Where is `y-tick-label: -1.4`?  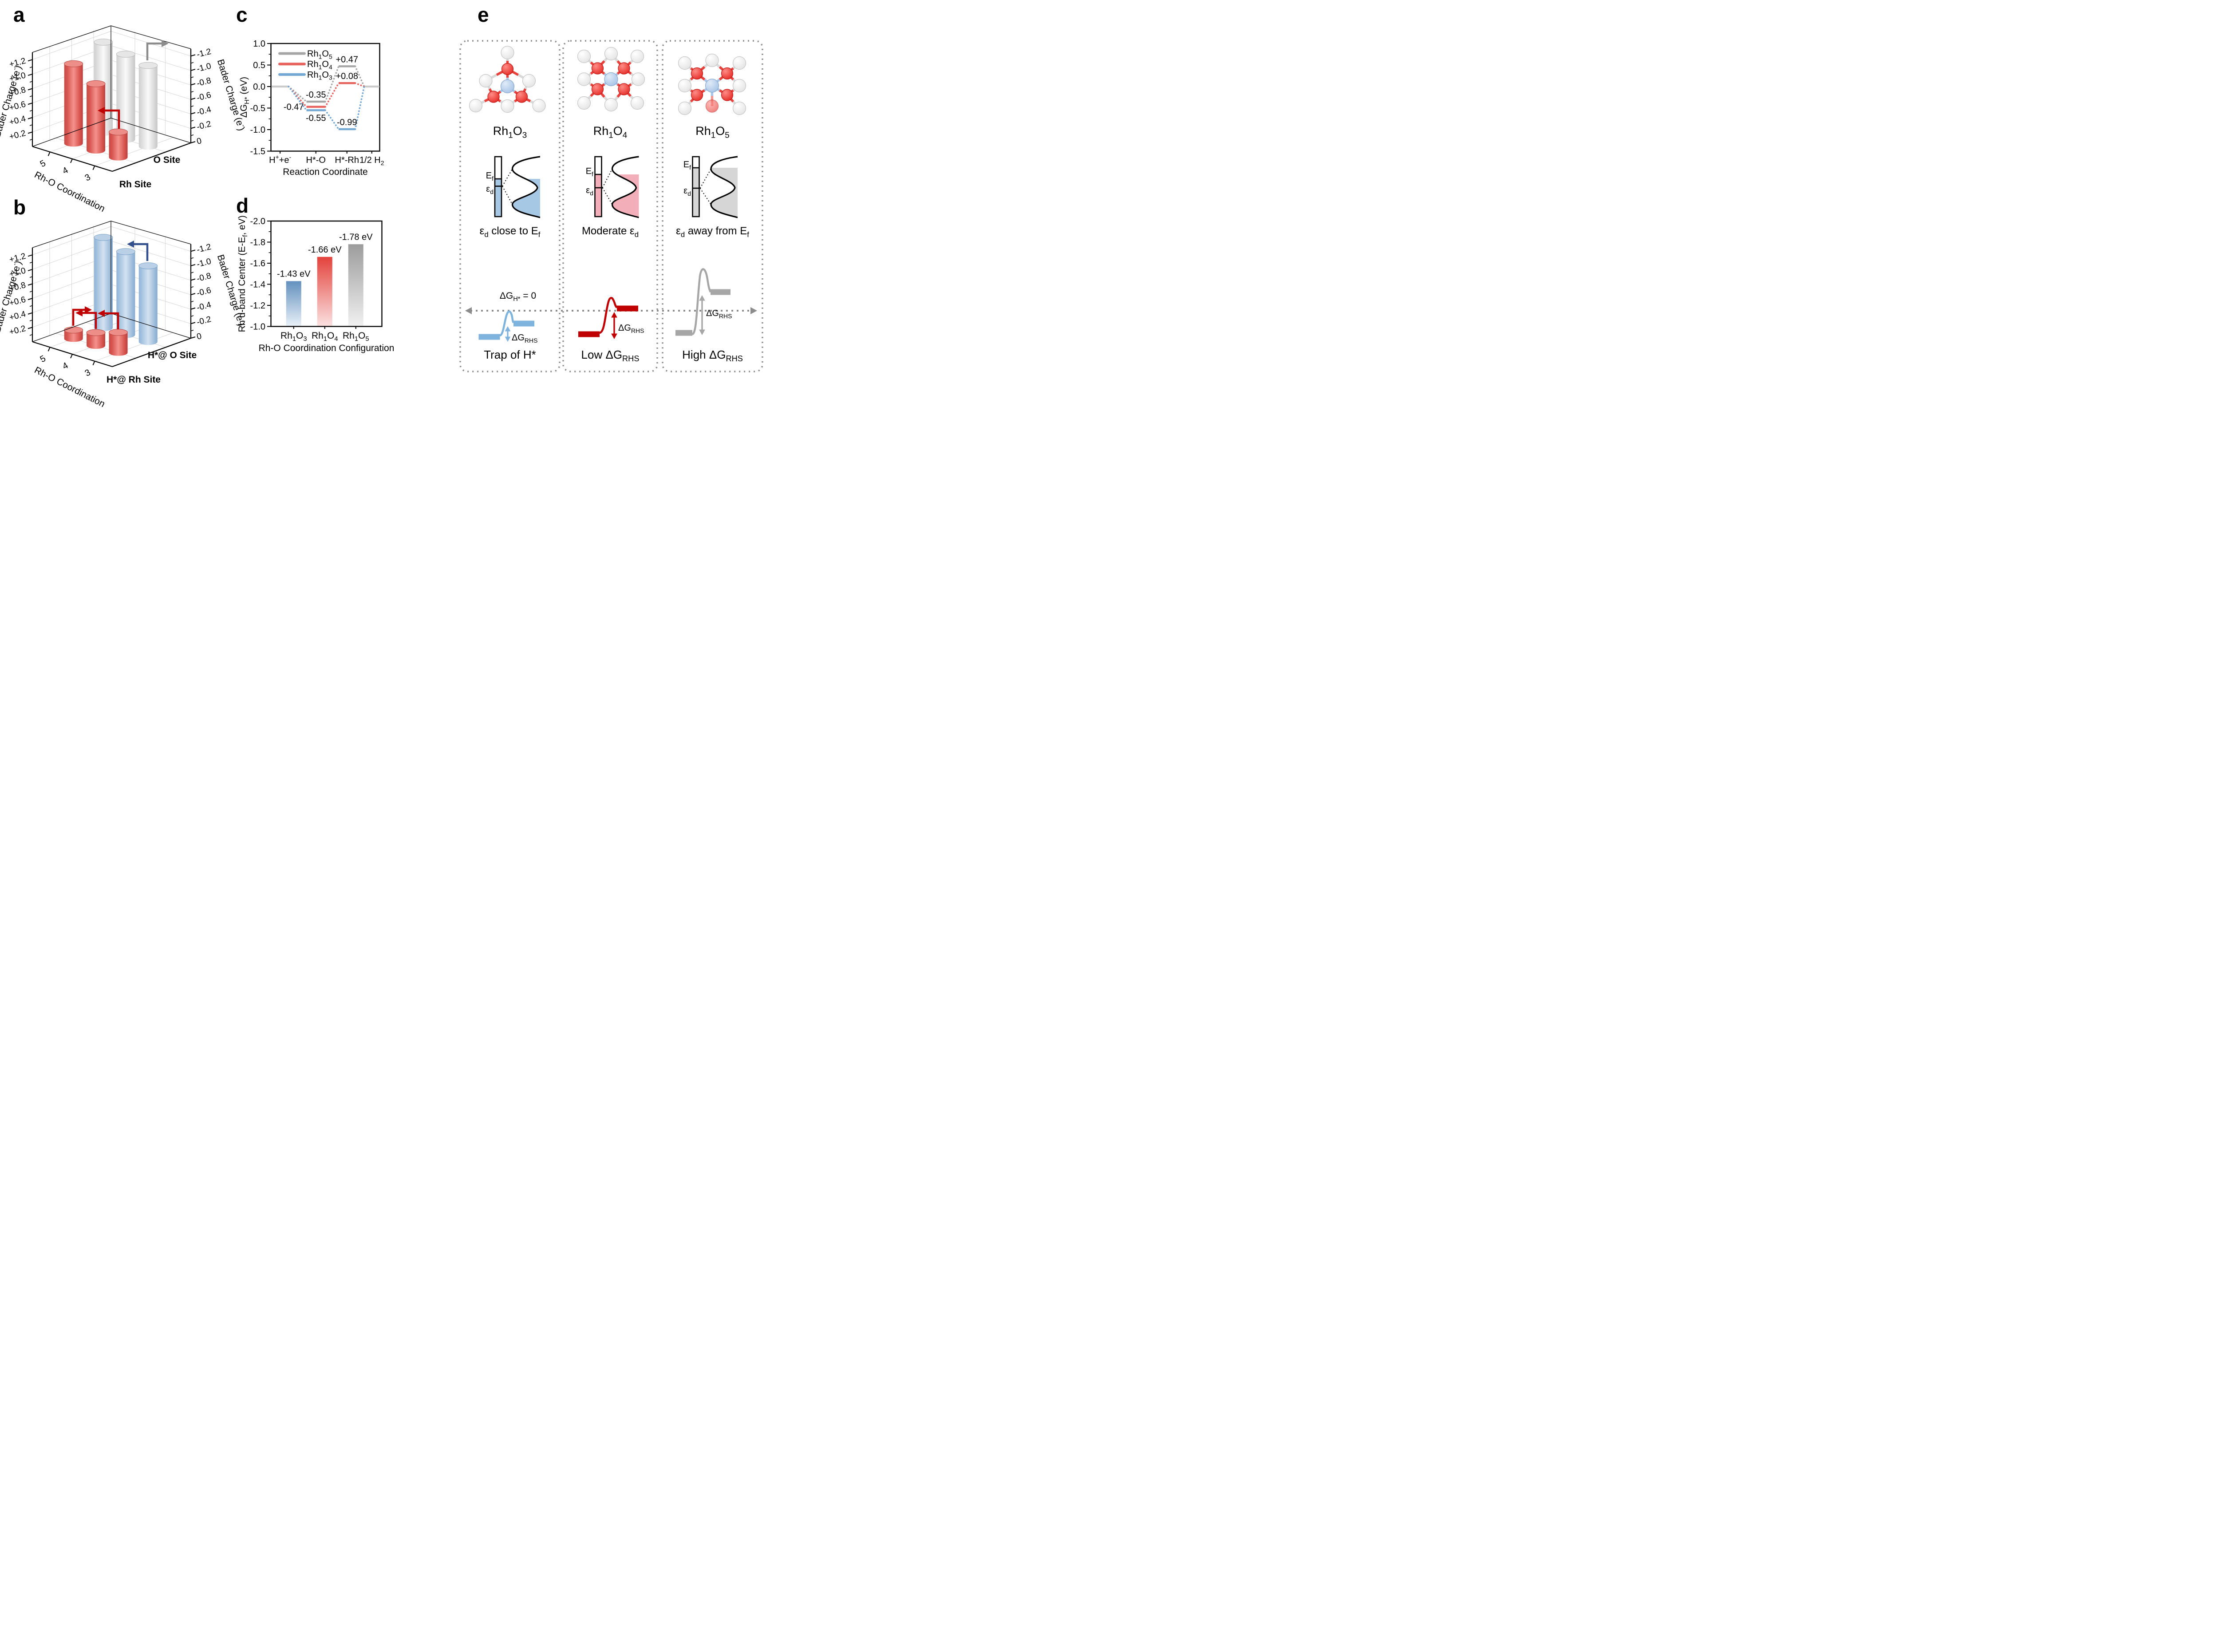
y-tick-label: -1.4 is located at coordinates (257, 285).